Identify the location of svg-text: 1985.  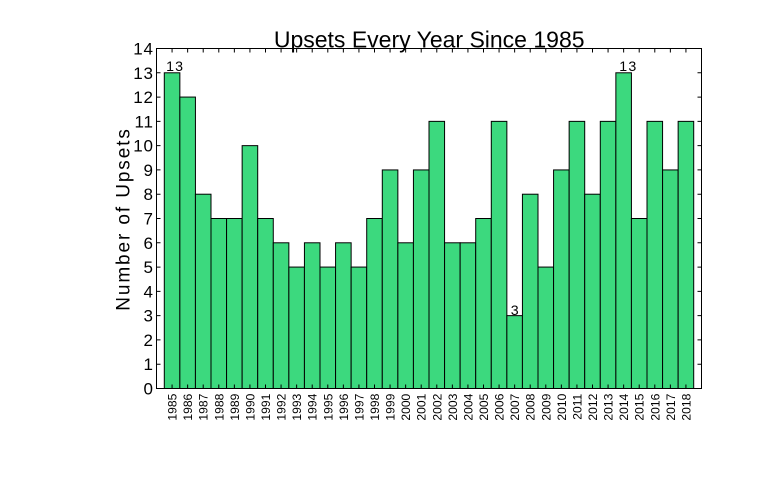
(173, 406).